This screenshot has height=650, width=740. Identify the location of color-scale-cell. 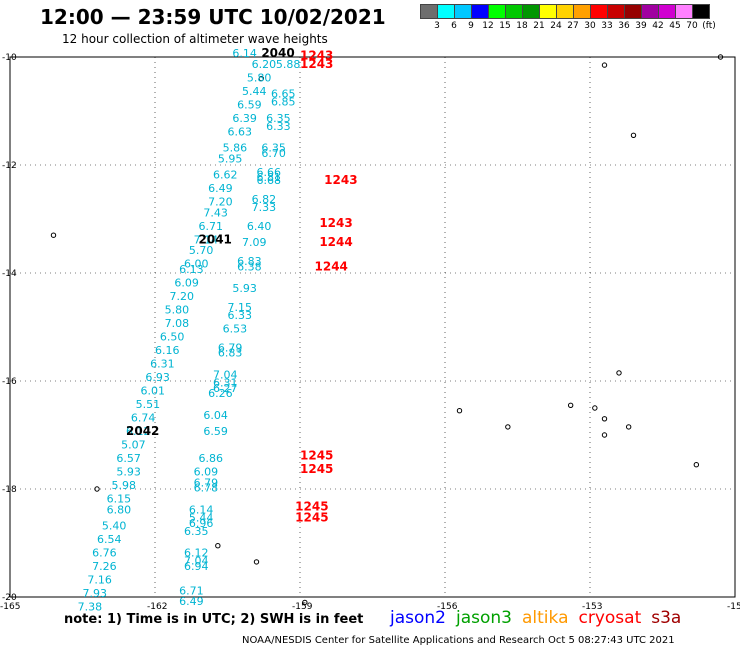
(701, 11).